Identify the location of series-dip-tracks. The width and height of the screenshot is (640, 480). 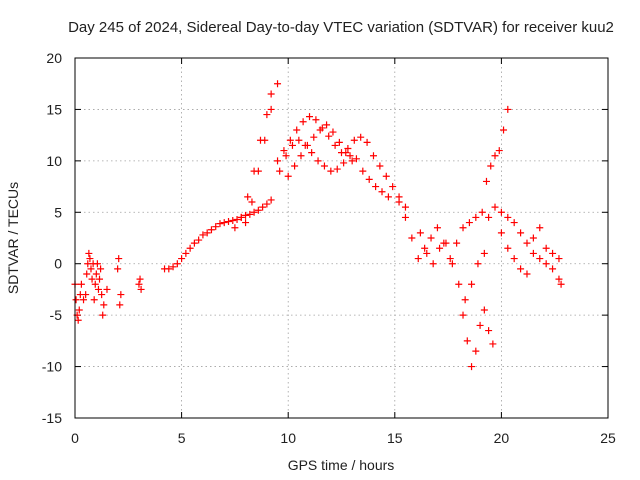
(452, 266).